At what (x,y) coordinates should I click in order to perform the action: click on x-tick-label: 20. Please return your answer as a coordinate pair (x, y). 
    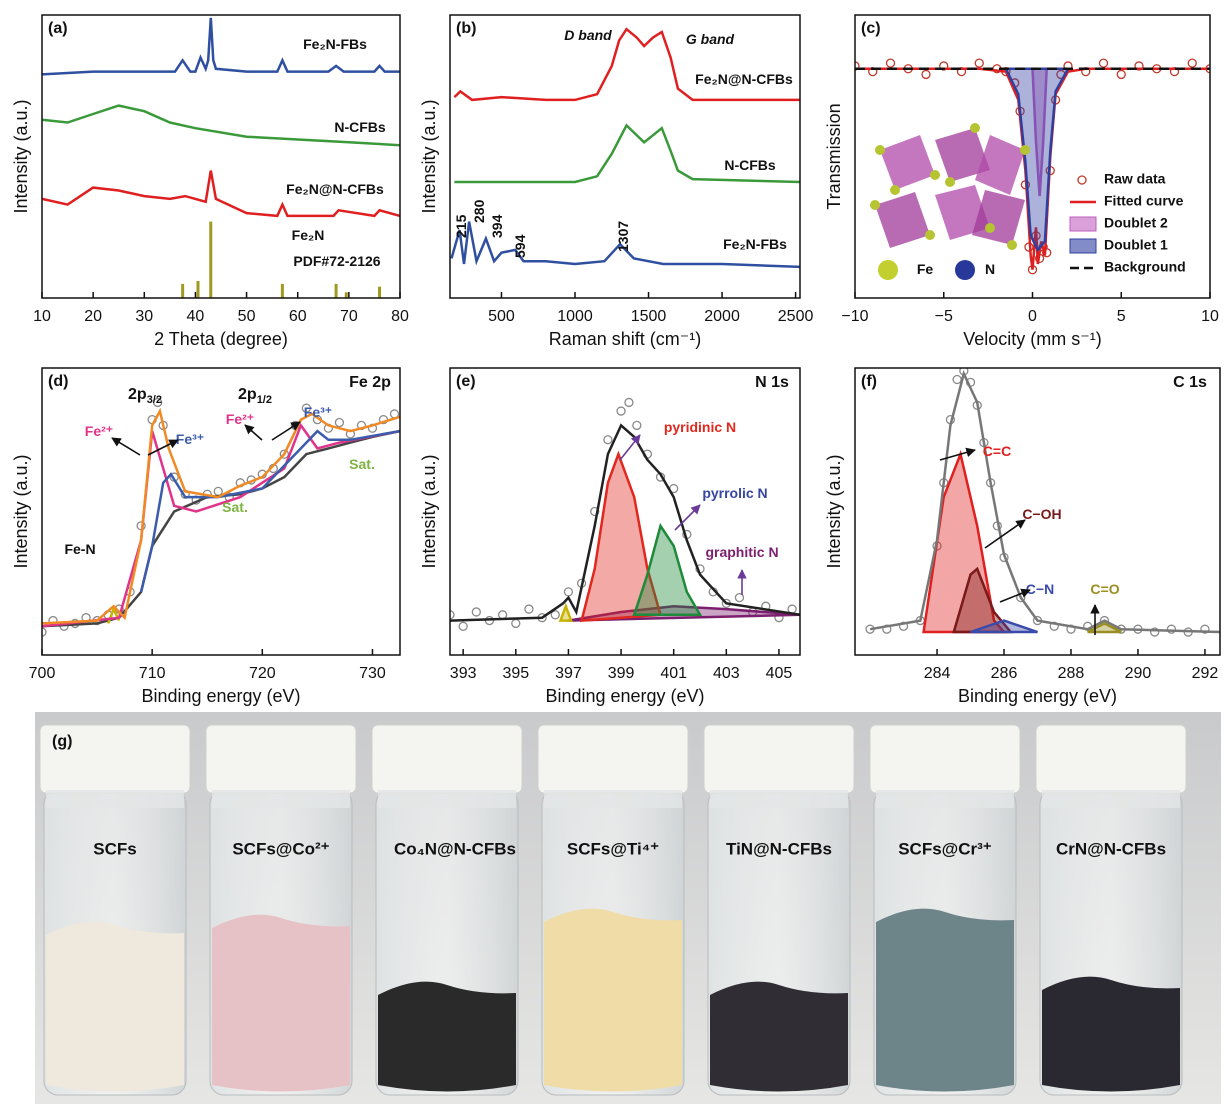
    Looking at the image, I should click on (93, 316).